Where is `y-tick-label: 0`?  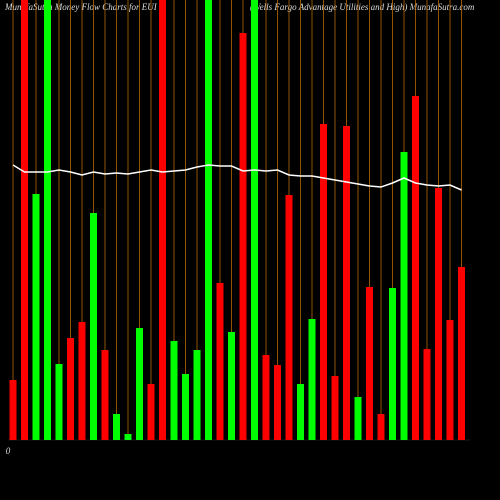 y-tick-label: 0 is located at coordinates (8, 451).